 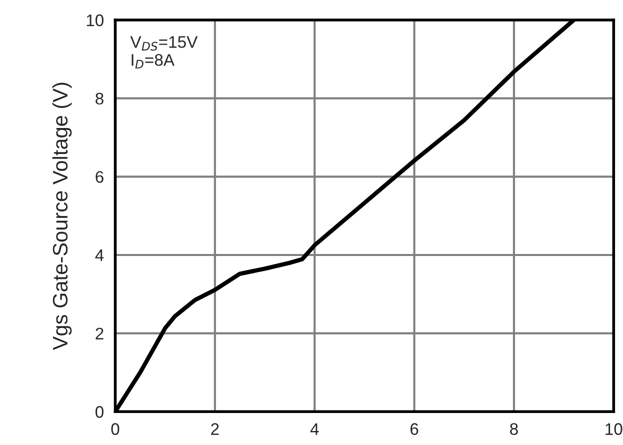 What do you see at coordinates (215, 429) in the screenshot?
I see `x-tick-label: 2` at bounding box center [215, 429].